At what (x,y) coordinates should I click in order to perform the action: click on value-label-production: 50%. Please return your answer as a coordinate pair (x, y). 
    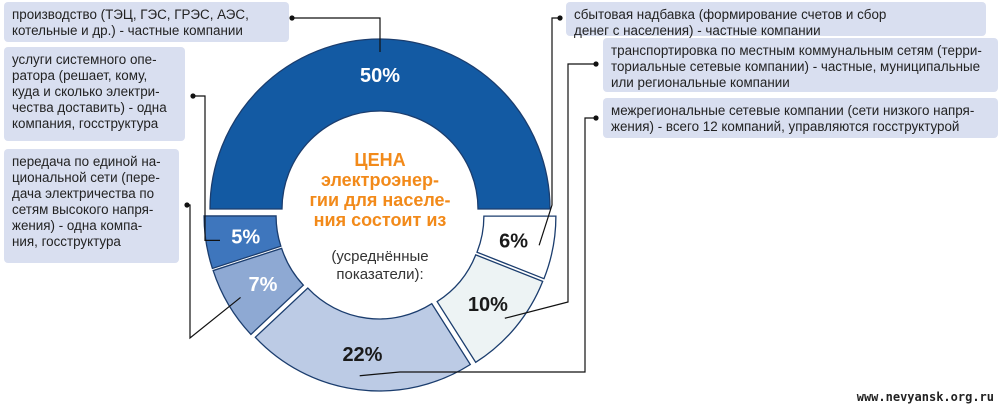
    Looking at the image, I should click on (380, 76).